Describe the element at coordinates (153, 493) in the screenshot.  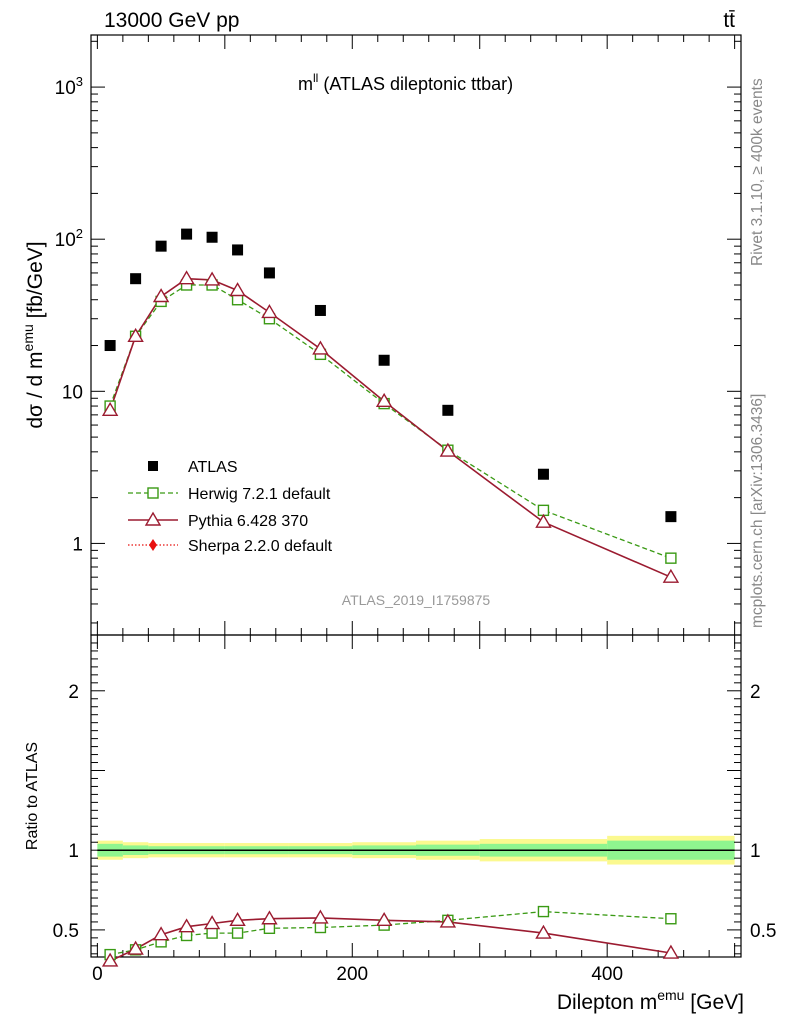
I see `legend-herwig-marker` at that location.